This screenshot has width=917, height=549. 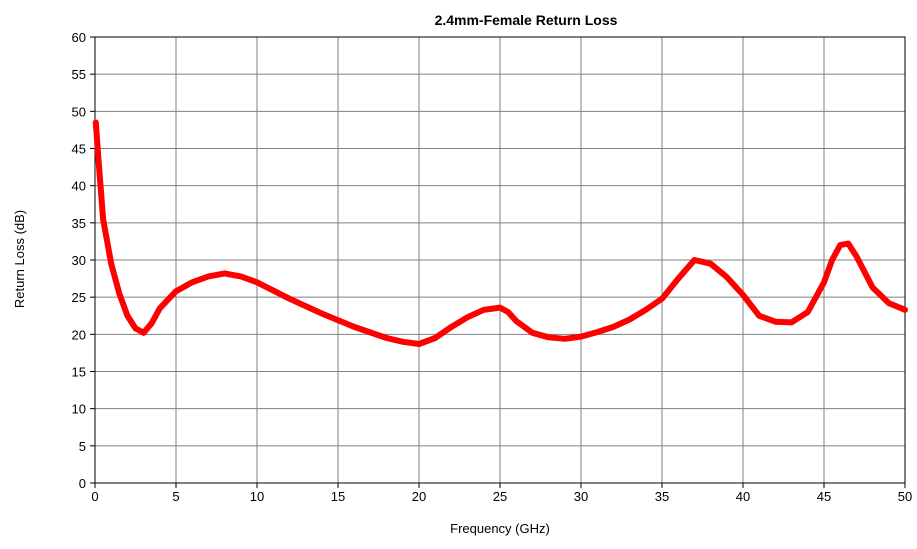 What do you see at coordinates (82, 483) in the screenshot?
I see `y-tick-label: 0` at bounding box center [82, 483].